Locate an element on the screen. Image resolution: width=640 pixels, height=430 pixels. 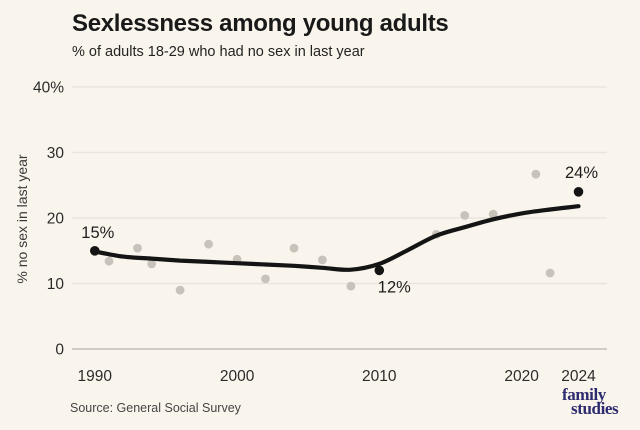
y-tick-label-40: 40% is located at coordinates (48, 88).